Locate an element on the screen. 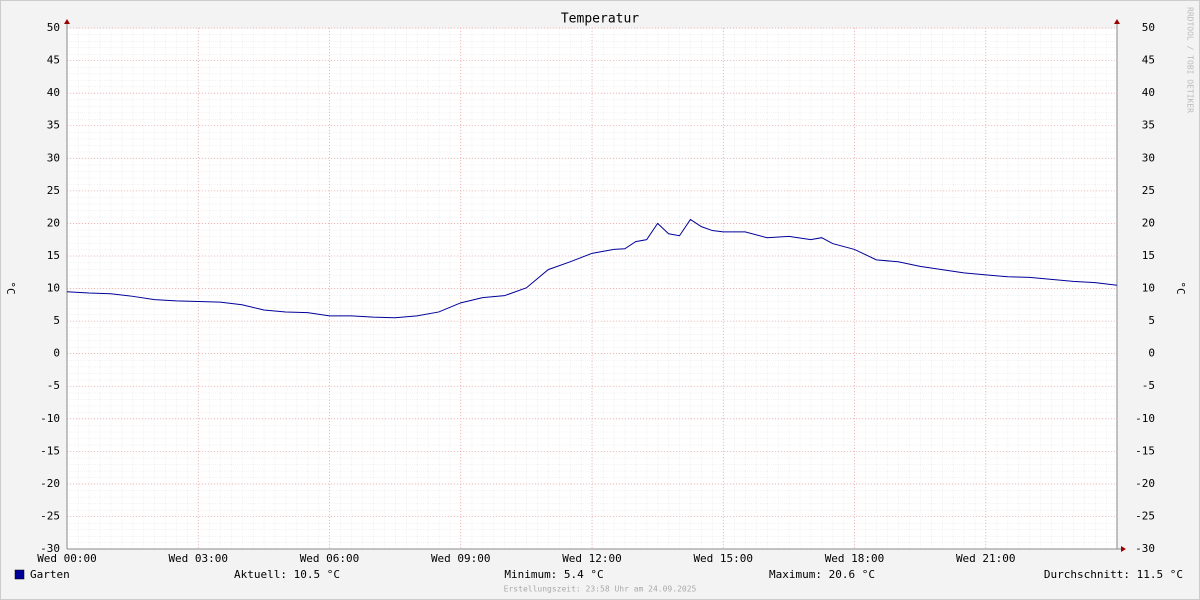  x-tick-label: Wed 03:00 is located at coordinates (198, 558).